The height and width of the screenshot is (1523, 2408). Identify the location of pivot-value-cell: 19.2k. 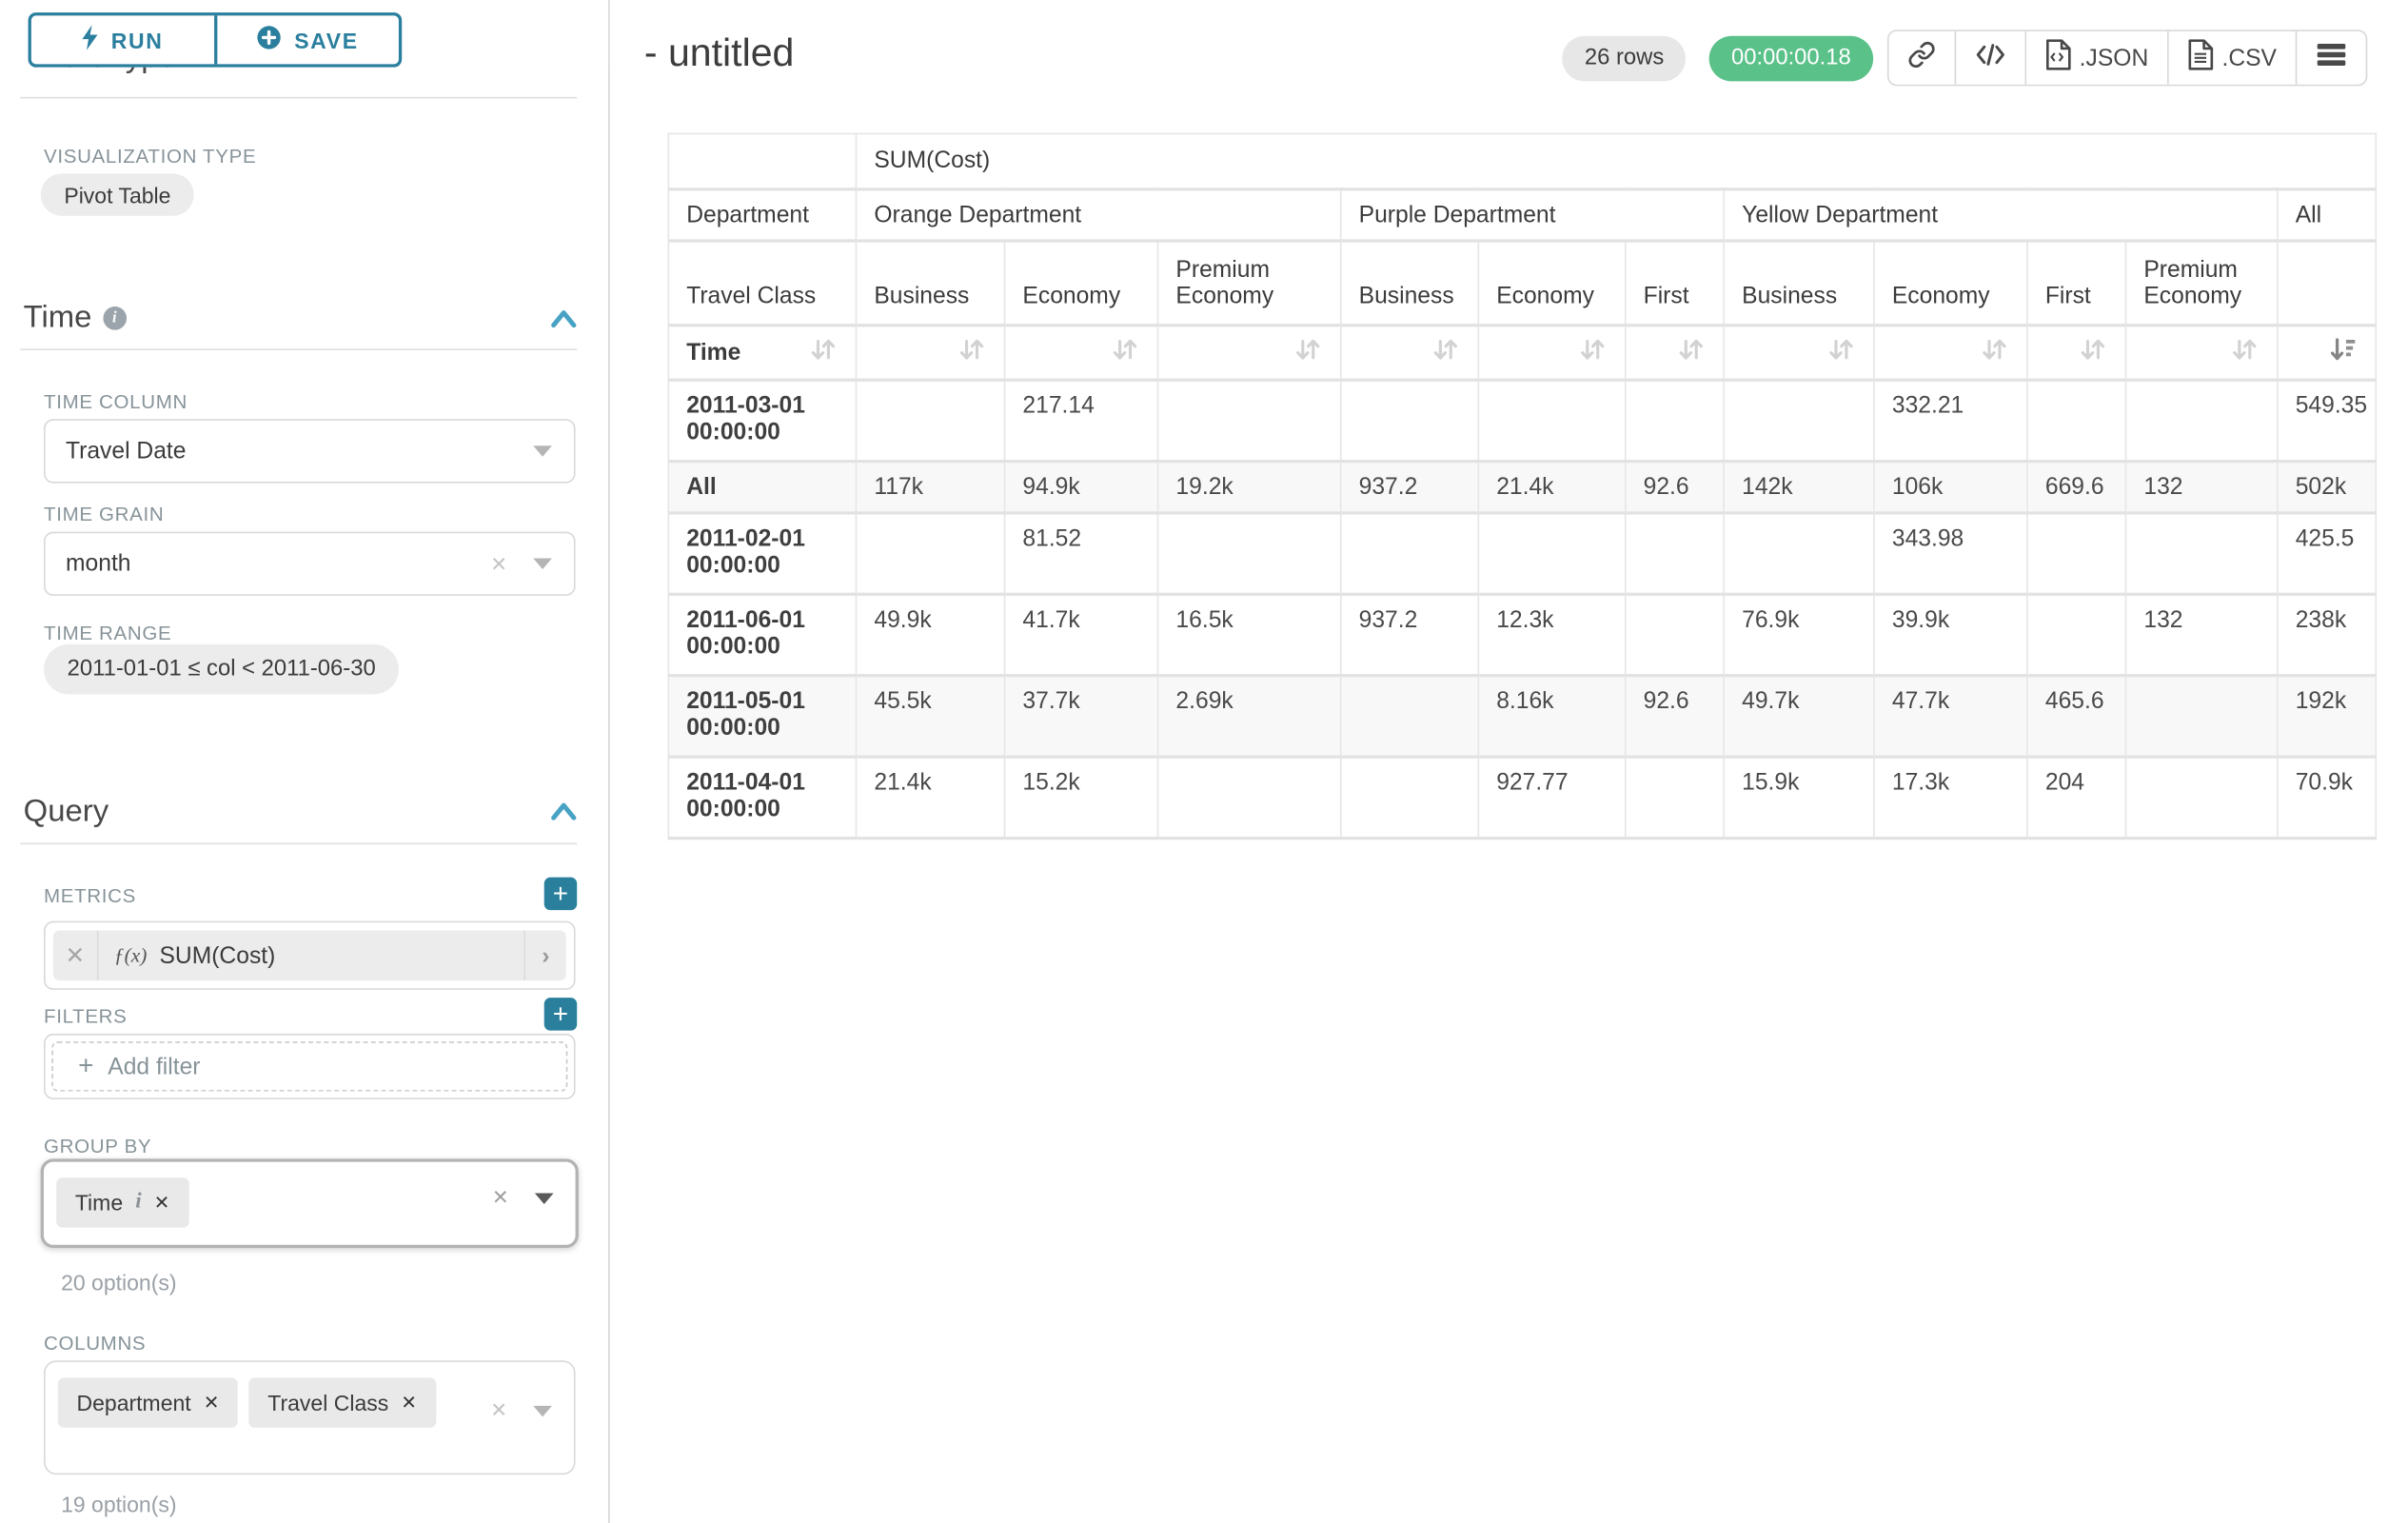
(1249, 487).